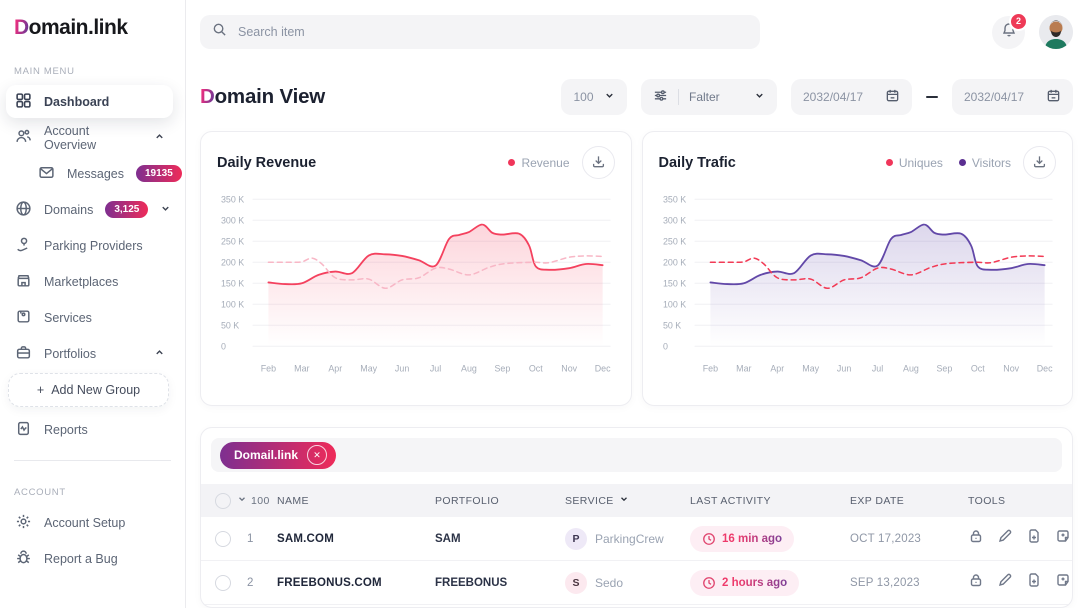  I want to click on user-avatar, so click(1056, 32).